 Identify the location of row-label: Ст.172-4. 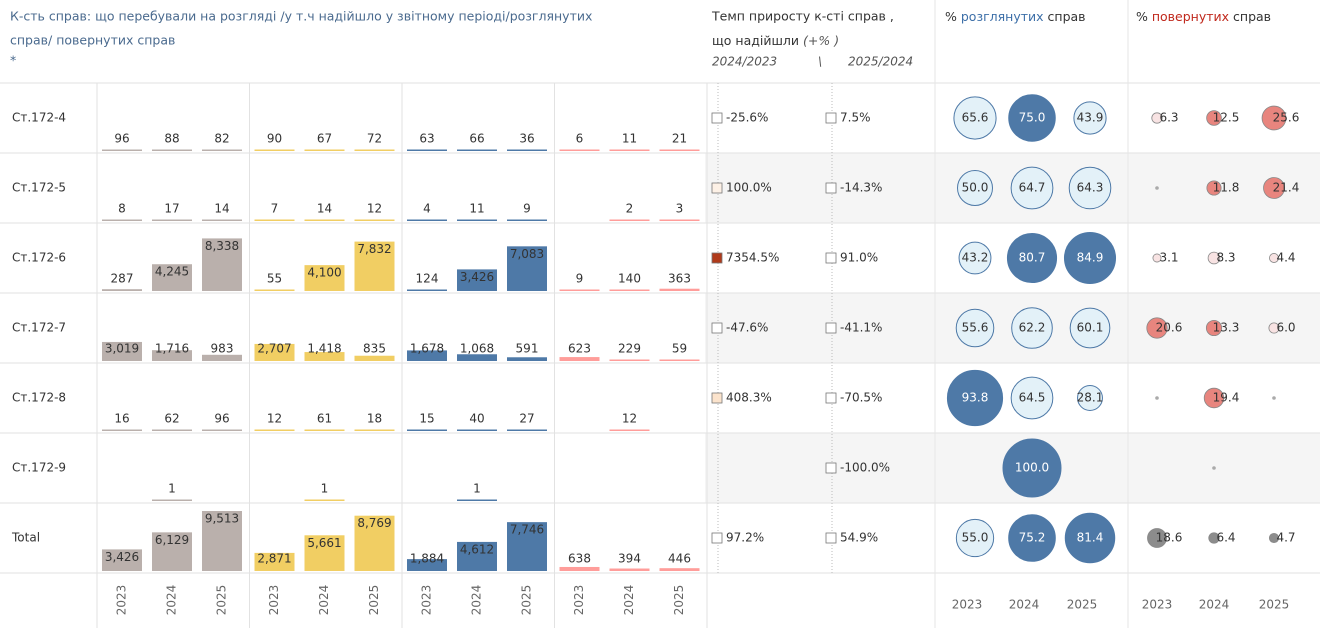
(39, 118).